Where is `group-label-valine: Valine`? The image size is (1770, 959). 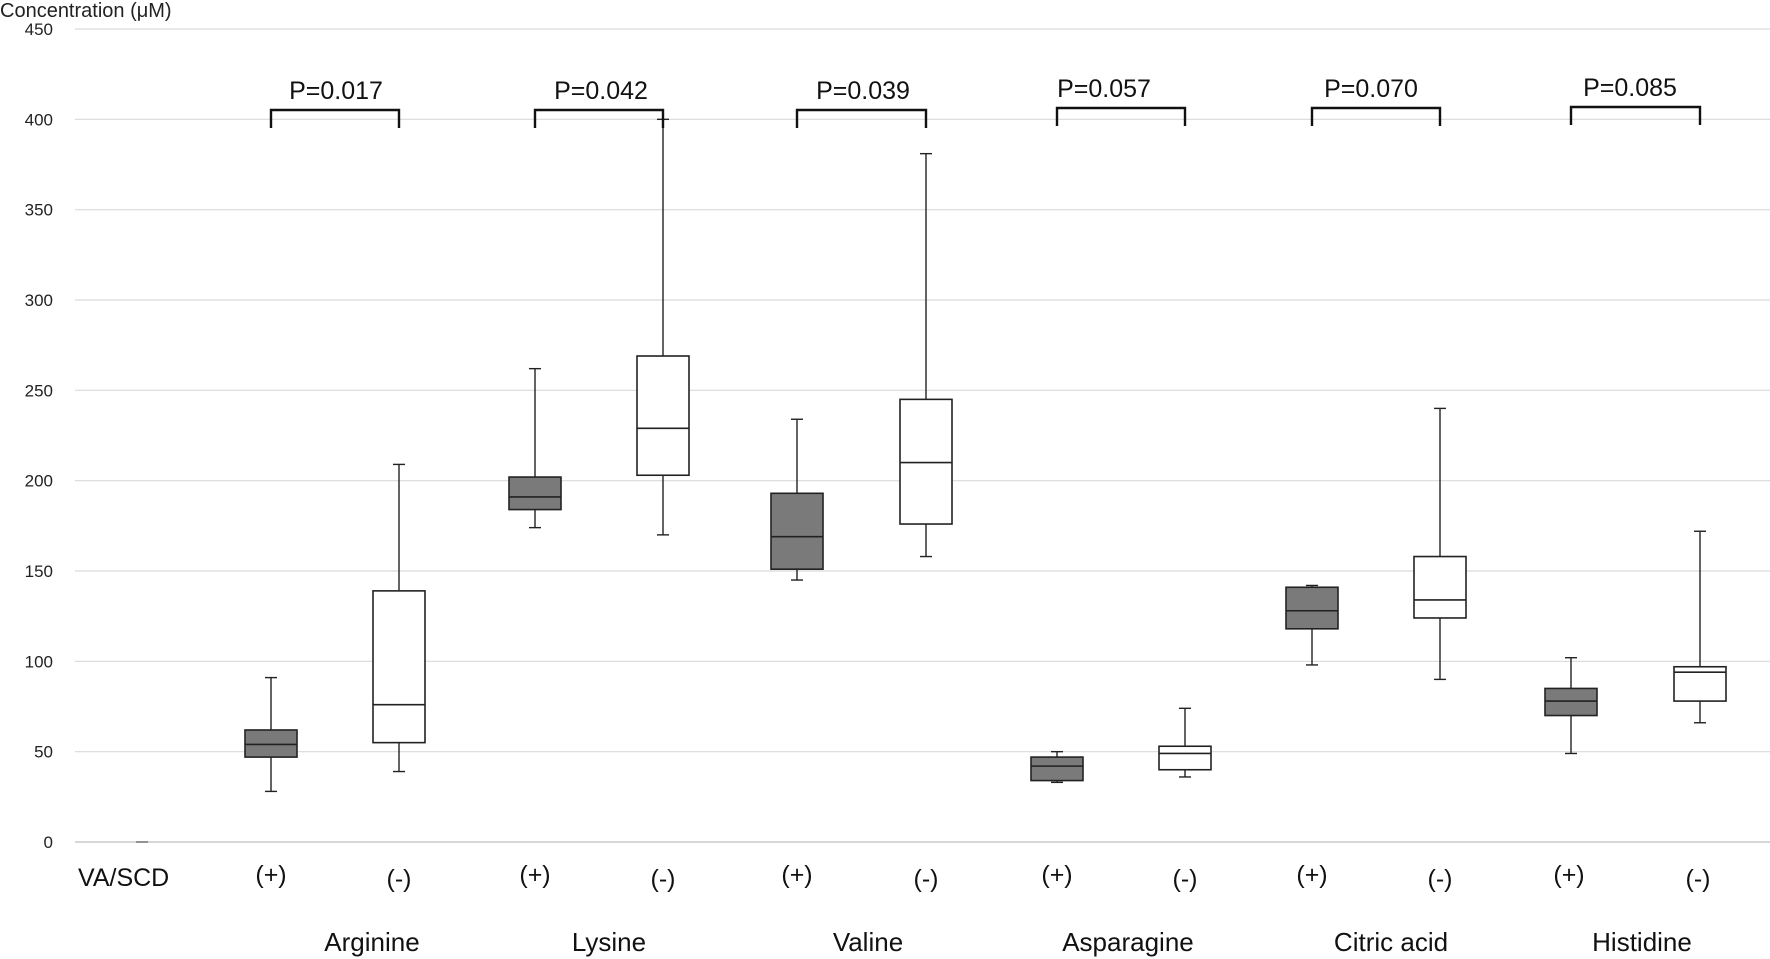
group-label-valine: Valine is located at coordinates (868, 942).